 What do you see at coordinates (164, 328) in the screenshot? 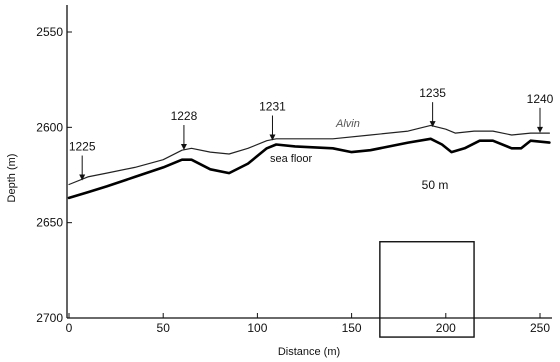
I see `x-tick-label: 50` at bounding box center [164, 328].